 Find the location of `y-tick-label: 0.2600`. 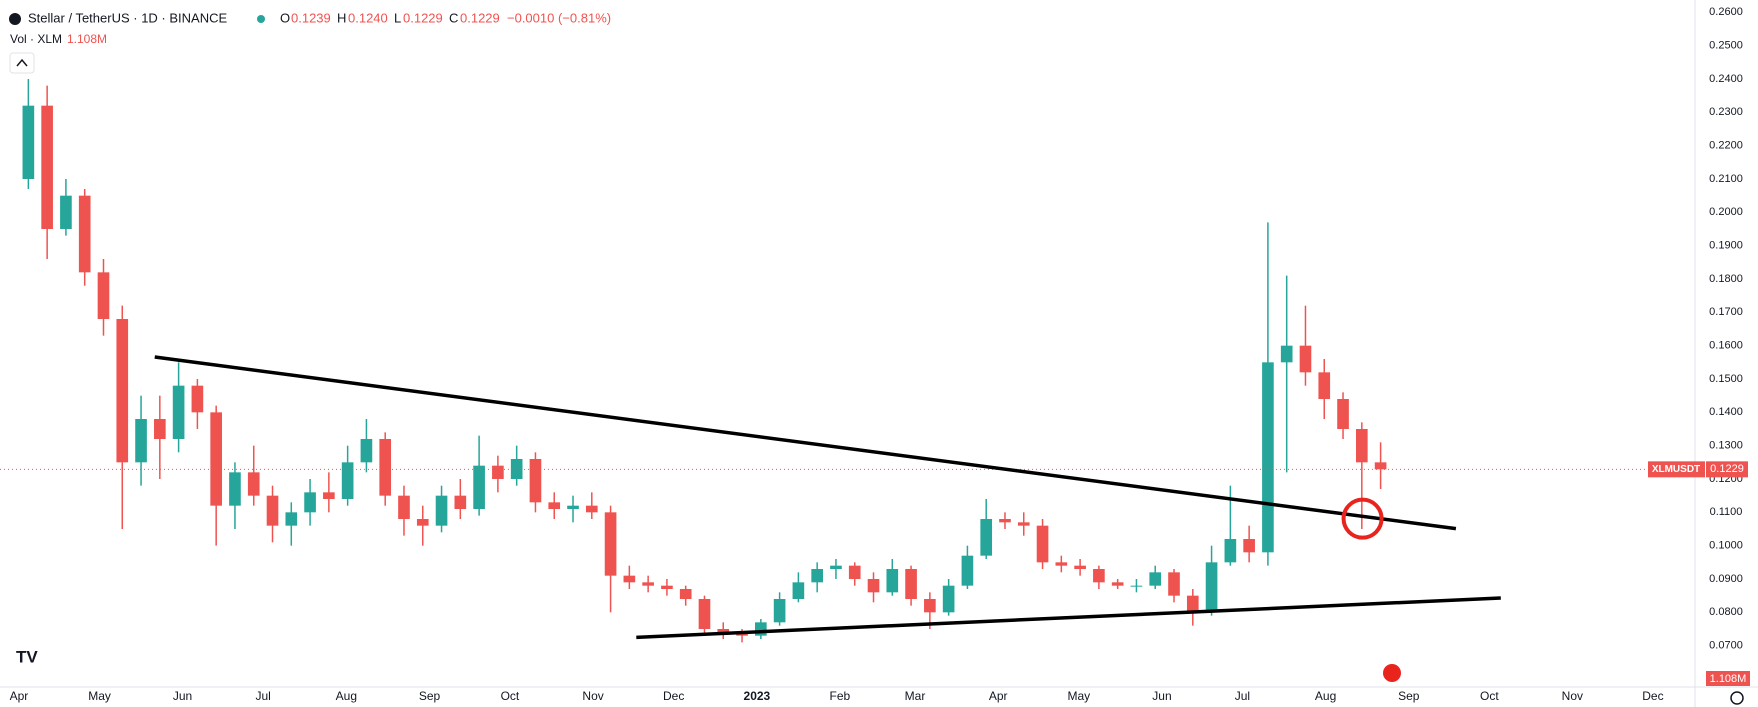

y-tick-label: 0.2600 is located at coordinates (1726, 12).